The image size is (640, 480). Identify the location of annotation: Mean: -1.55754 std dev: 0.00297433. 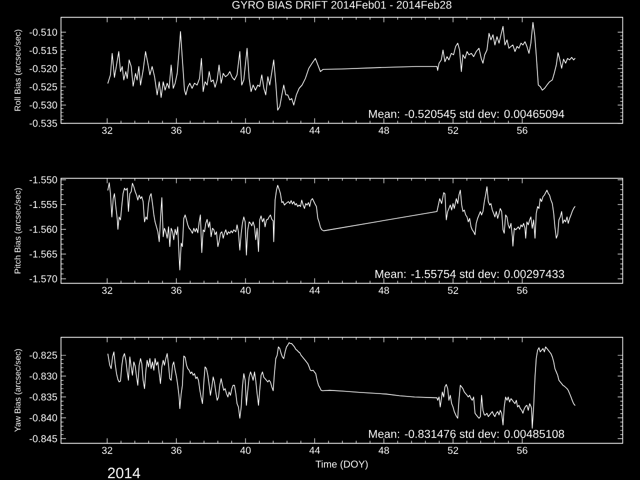
(469, 274).